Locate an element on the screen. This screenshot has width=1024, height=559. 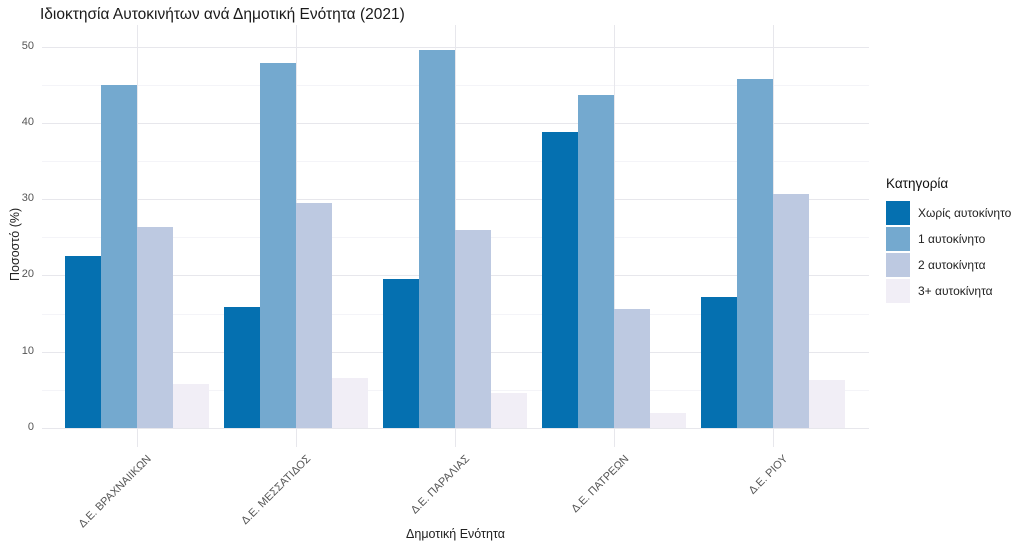
x-tick-label: Δ.Ε. ΡΙΟΥ is located at coordinates (768, 475).